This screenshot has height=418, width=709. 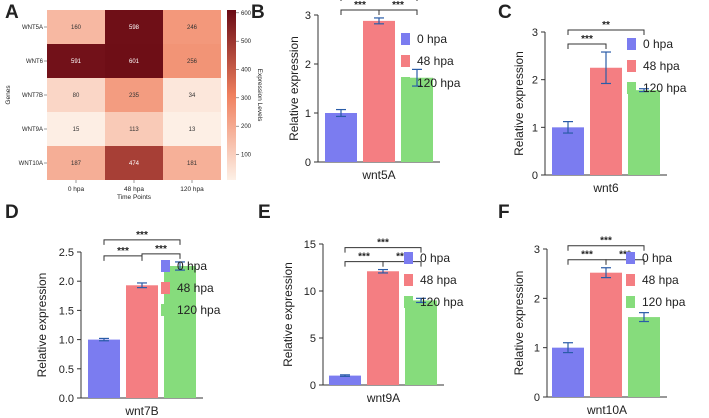 What do you see at coordinates (568, 151) in the screenshot?
I see `bar-c-0hpa` at bounding box center [568, 151].